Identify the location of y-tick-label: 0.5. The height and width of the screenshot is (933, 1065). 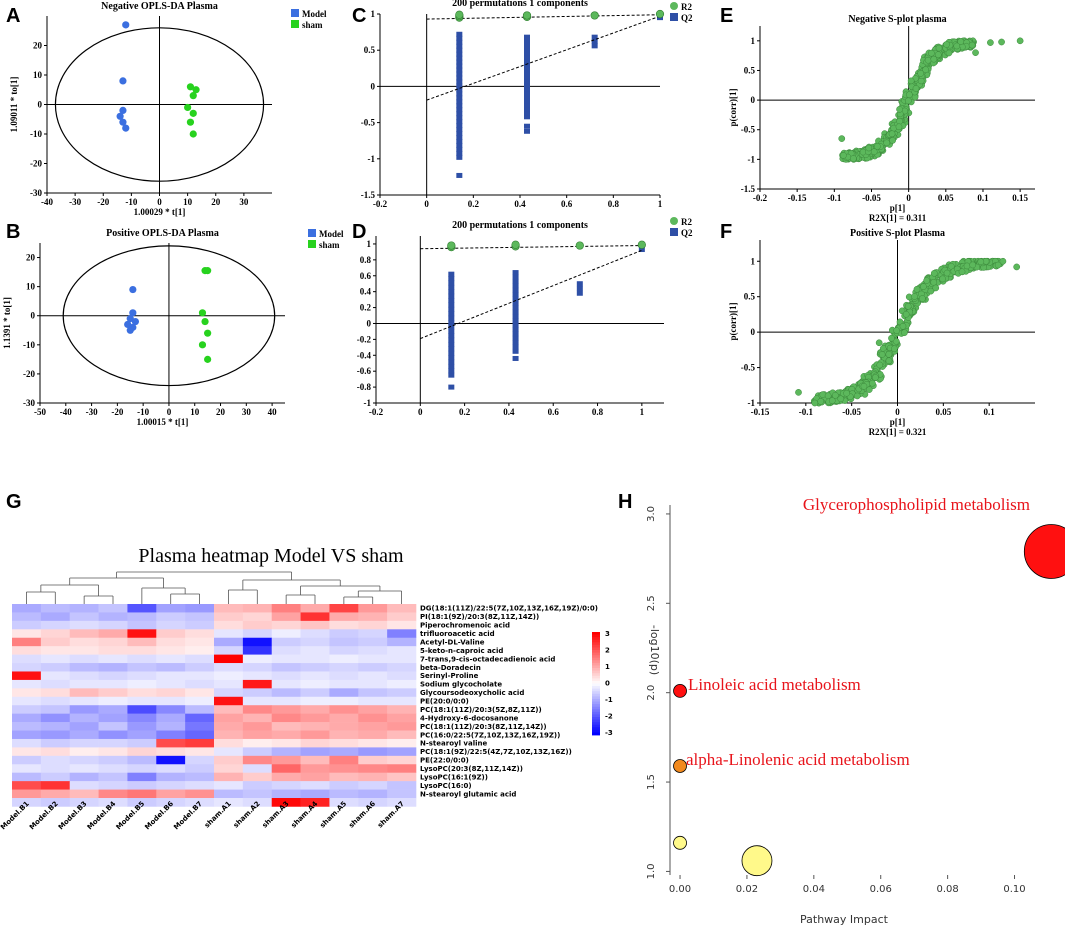
(750, 297).